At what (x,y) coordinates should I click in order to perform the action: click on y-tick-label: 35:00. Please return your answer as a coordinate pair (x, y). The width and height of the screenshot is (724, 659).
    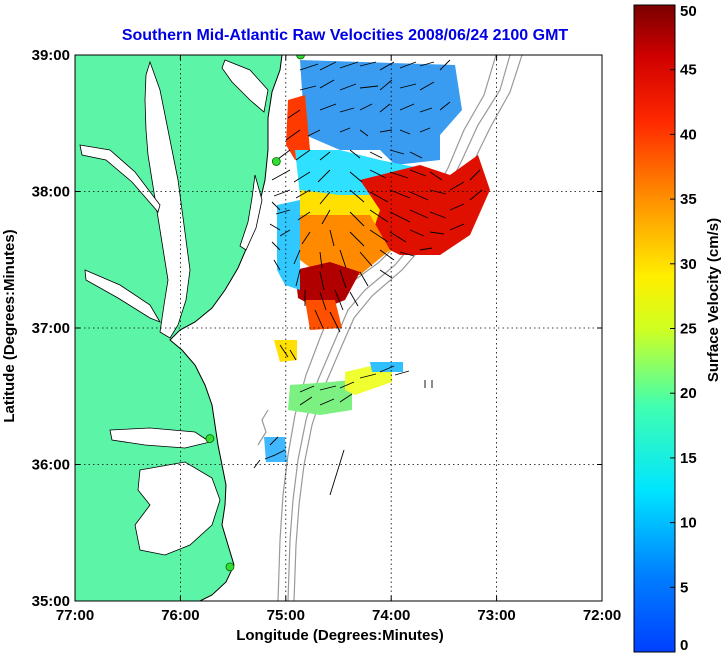
    Looking at the image, I should click on (51, 601).